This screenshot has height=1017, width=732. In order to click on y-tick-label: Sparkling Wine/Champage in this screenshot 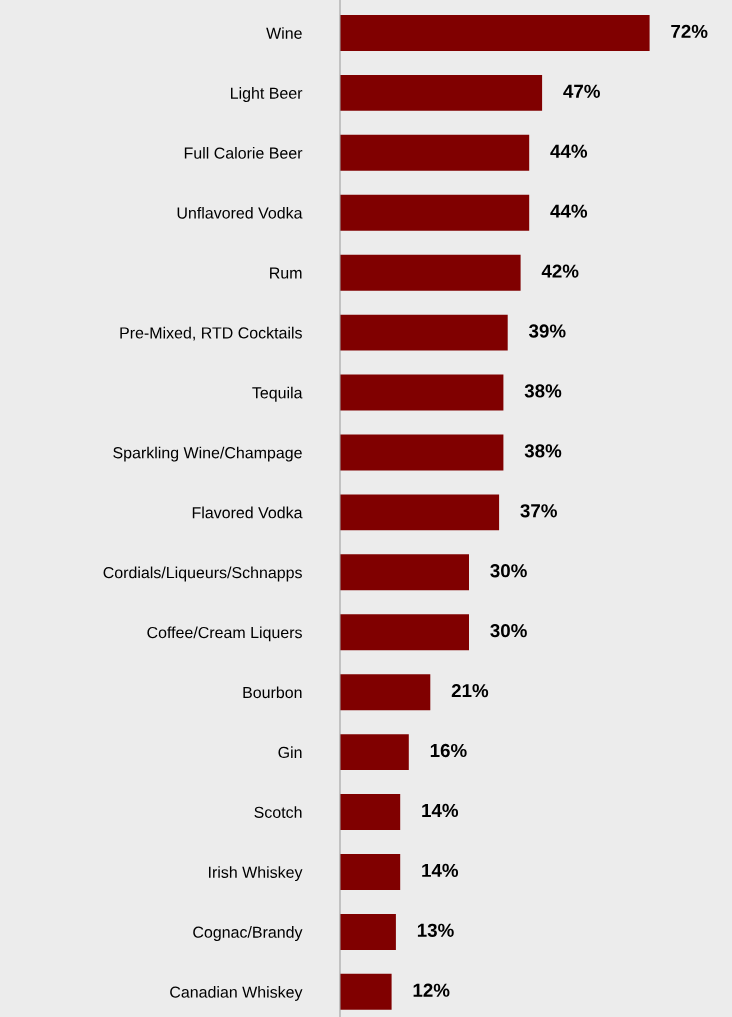, I will do `click(207, 454)`.